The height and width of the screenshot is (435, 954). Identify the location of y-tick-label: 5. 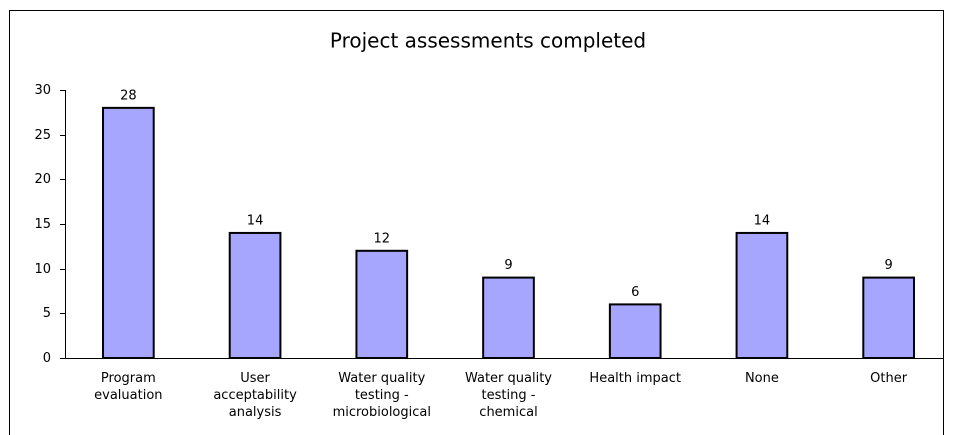
(47, 313).